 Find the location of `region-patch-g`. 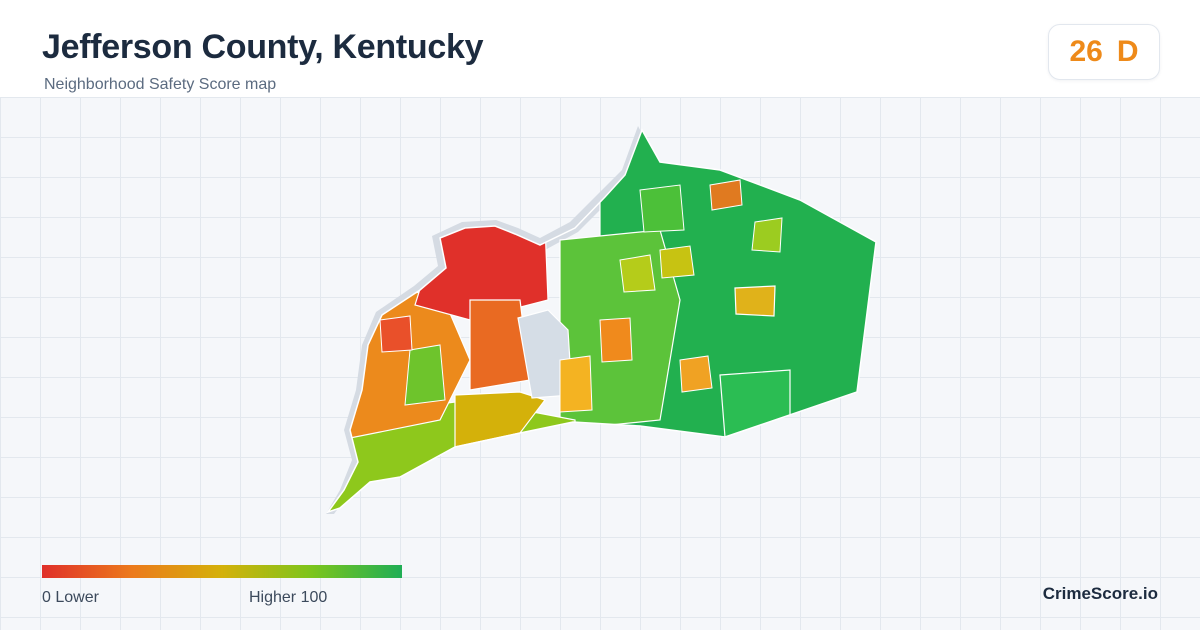

region-patch-g is located at coordinates (576, 384).